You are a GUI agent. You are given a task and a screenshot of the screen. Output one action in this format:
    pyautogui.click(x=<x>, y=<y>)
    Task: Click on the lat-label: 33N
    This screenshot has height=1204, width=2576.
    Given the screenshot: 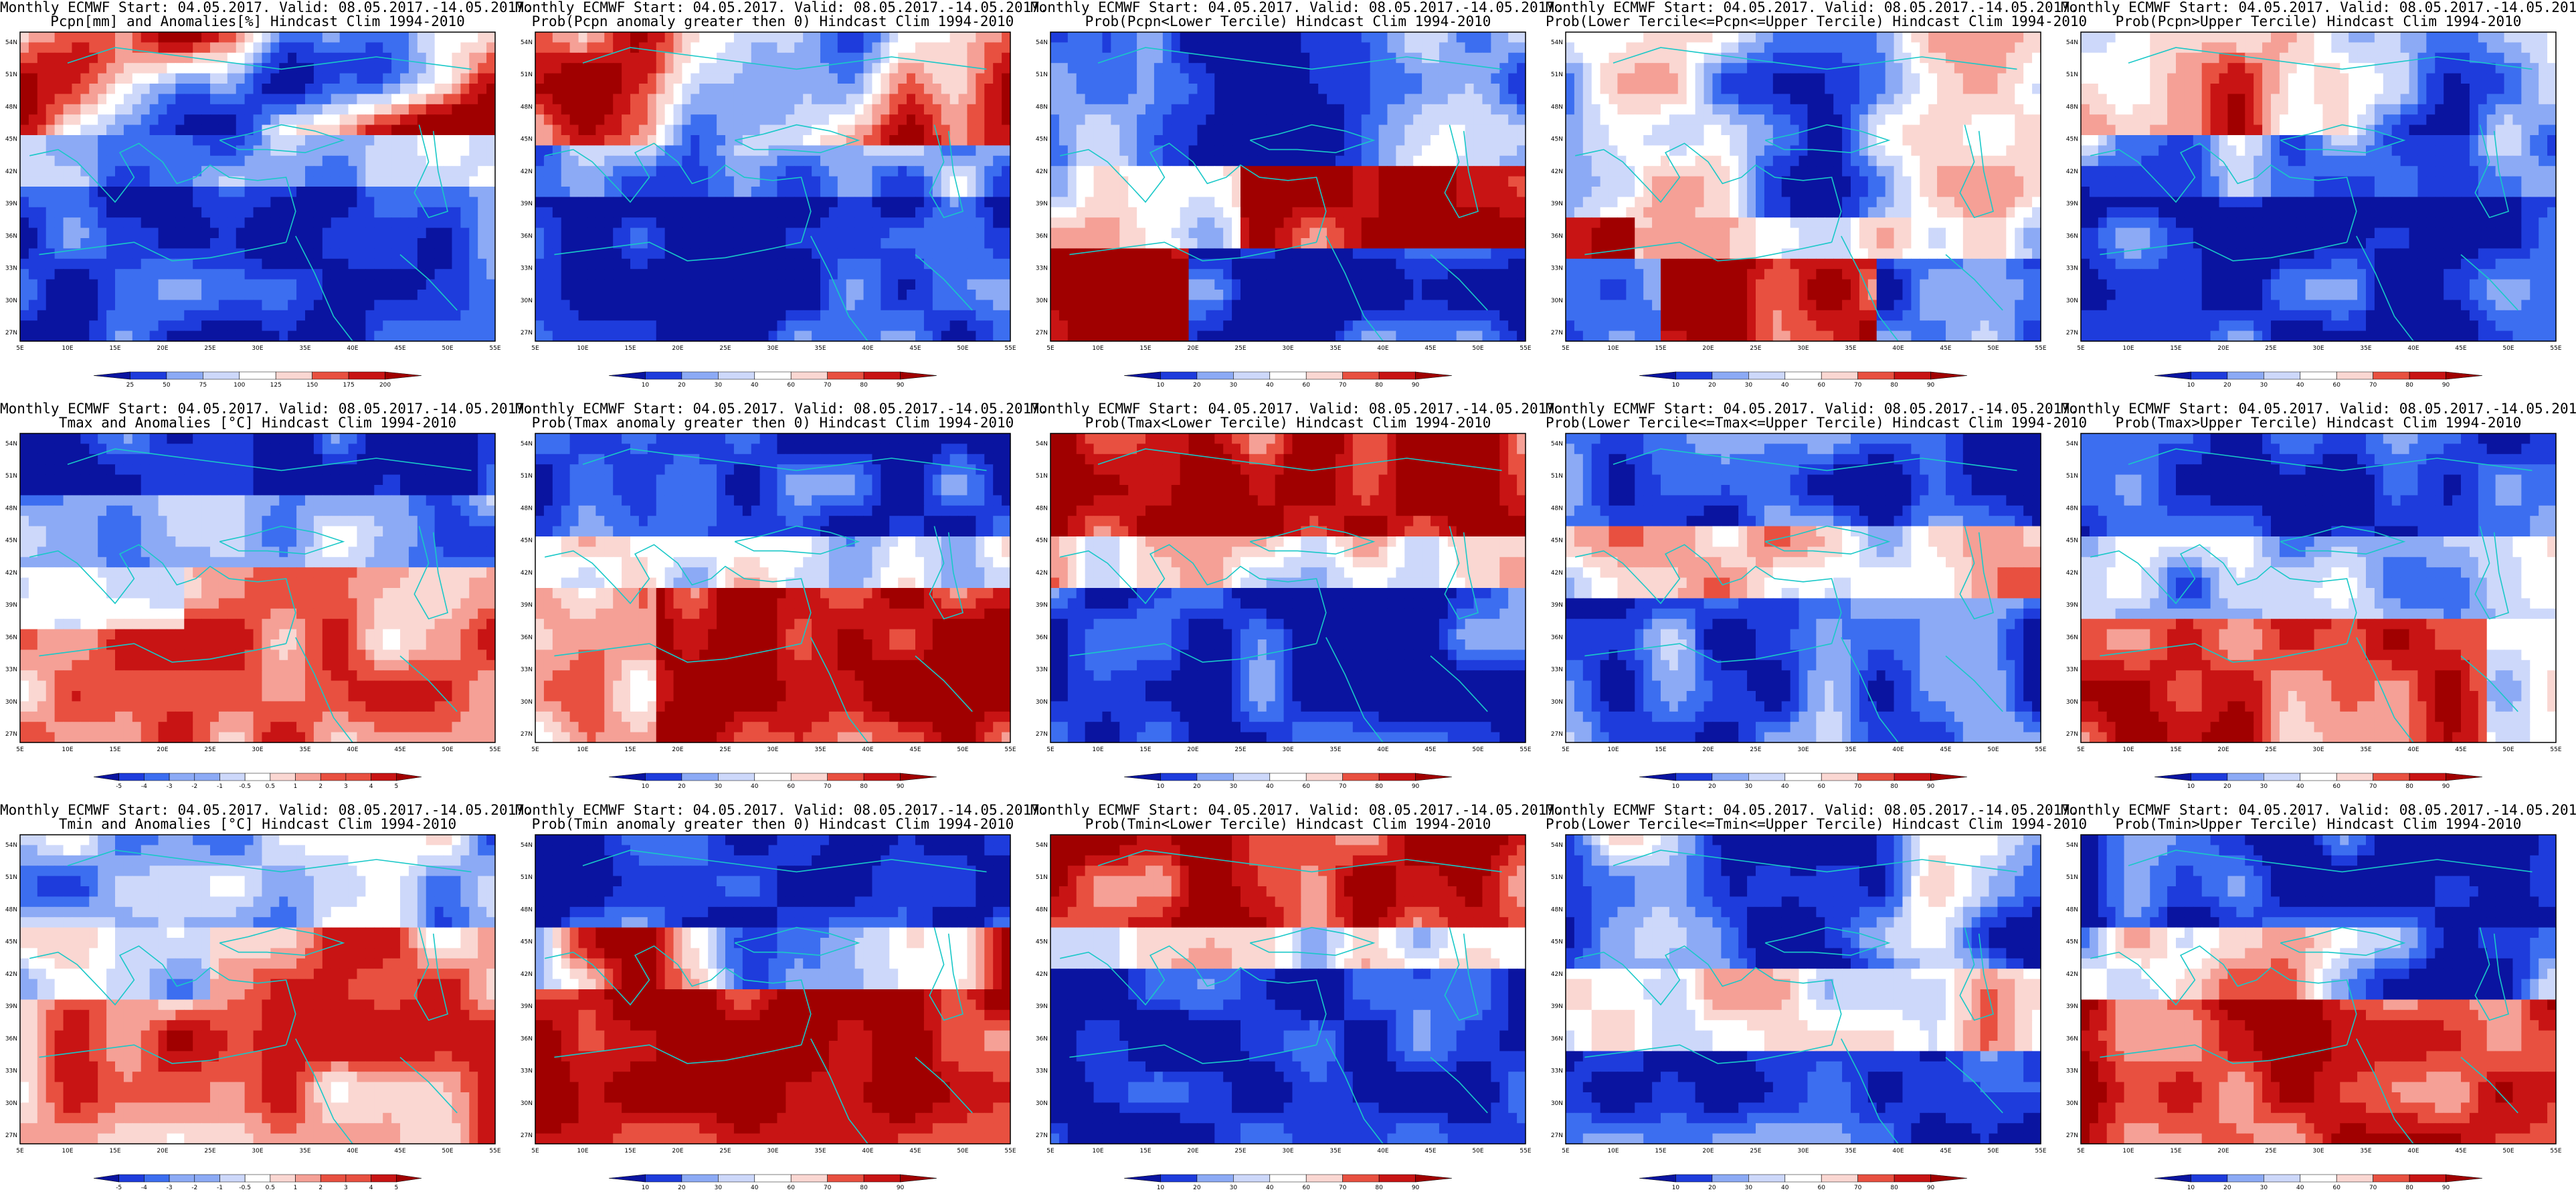 What is the action you would take?
    pyautogui.click(x=1042, y=1071)
    